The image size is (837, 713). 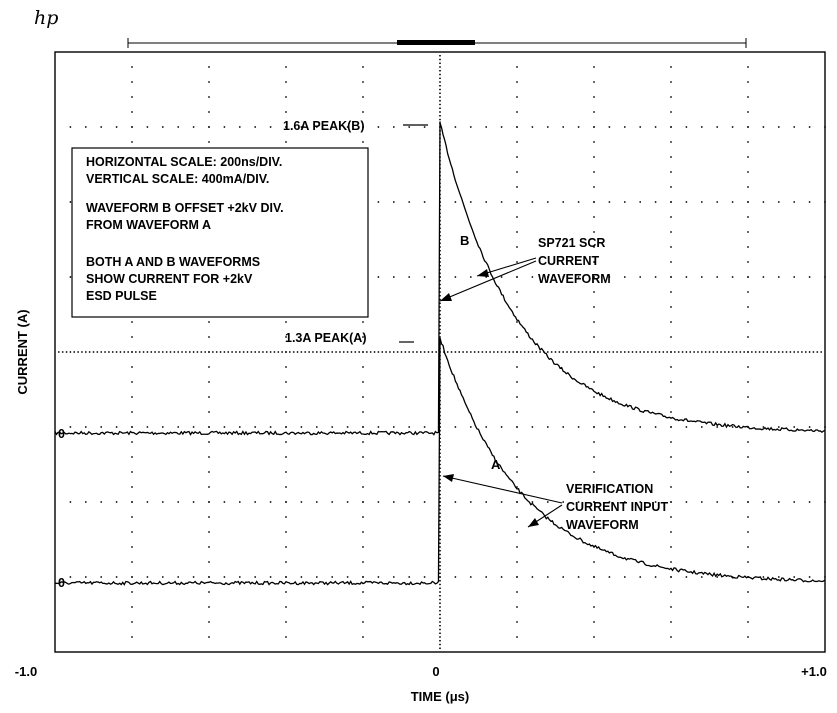 What do you see at coordinates (464, 240) in the screenshot?
I see `series-label-b: B` at bounding box center [464, 240].